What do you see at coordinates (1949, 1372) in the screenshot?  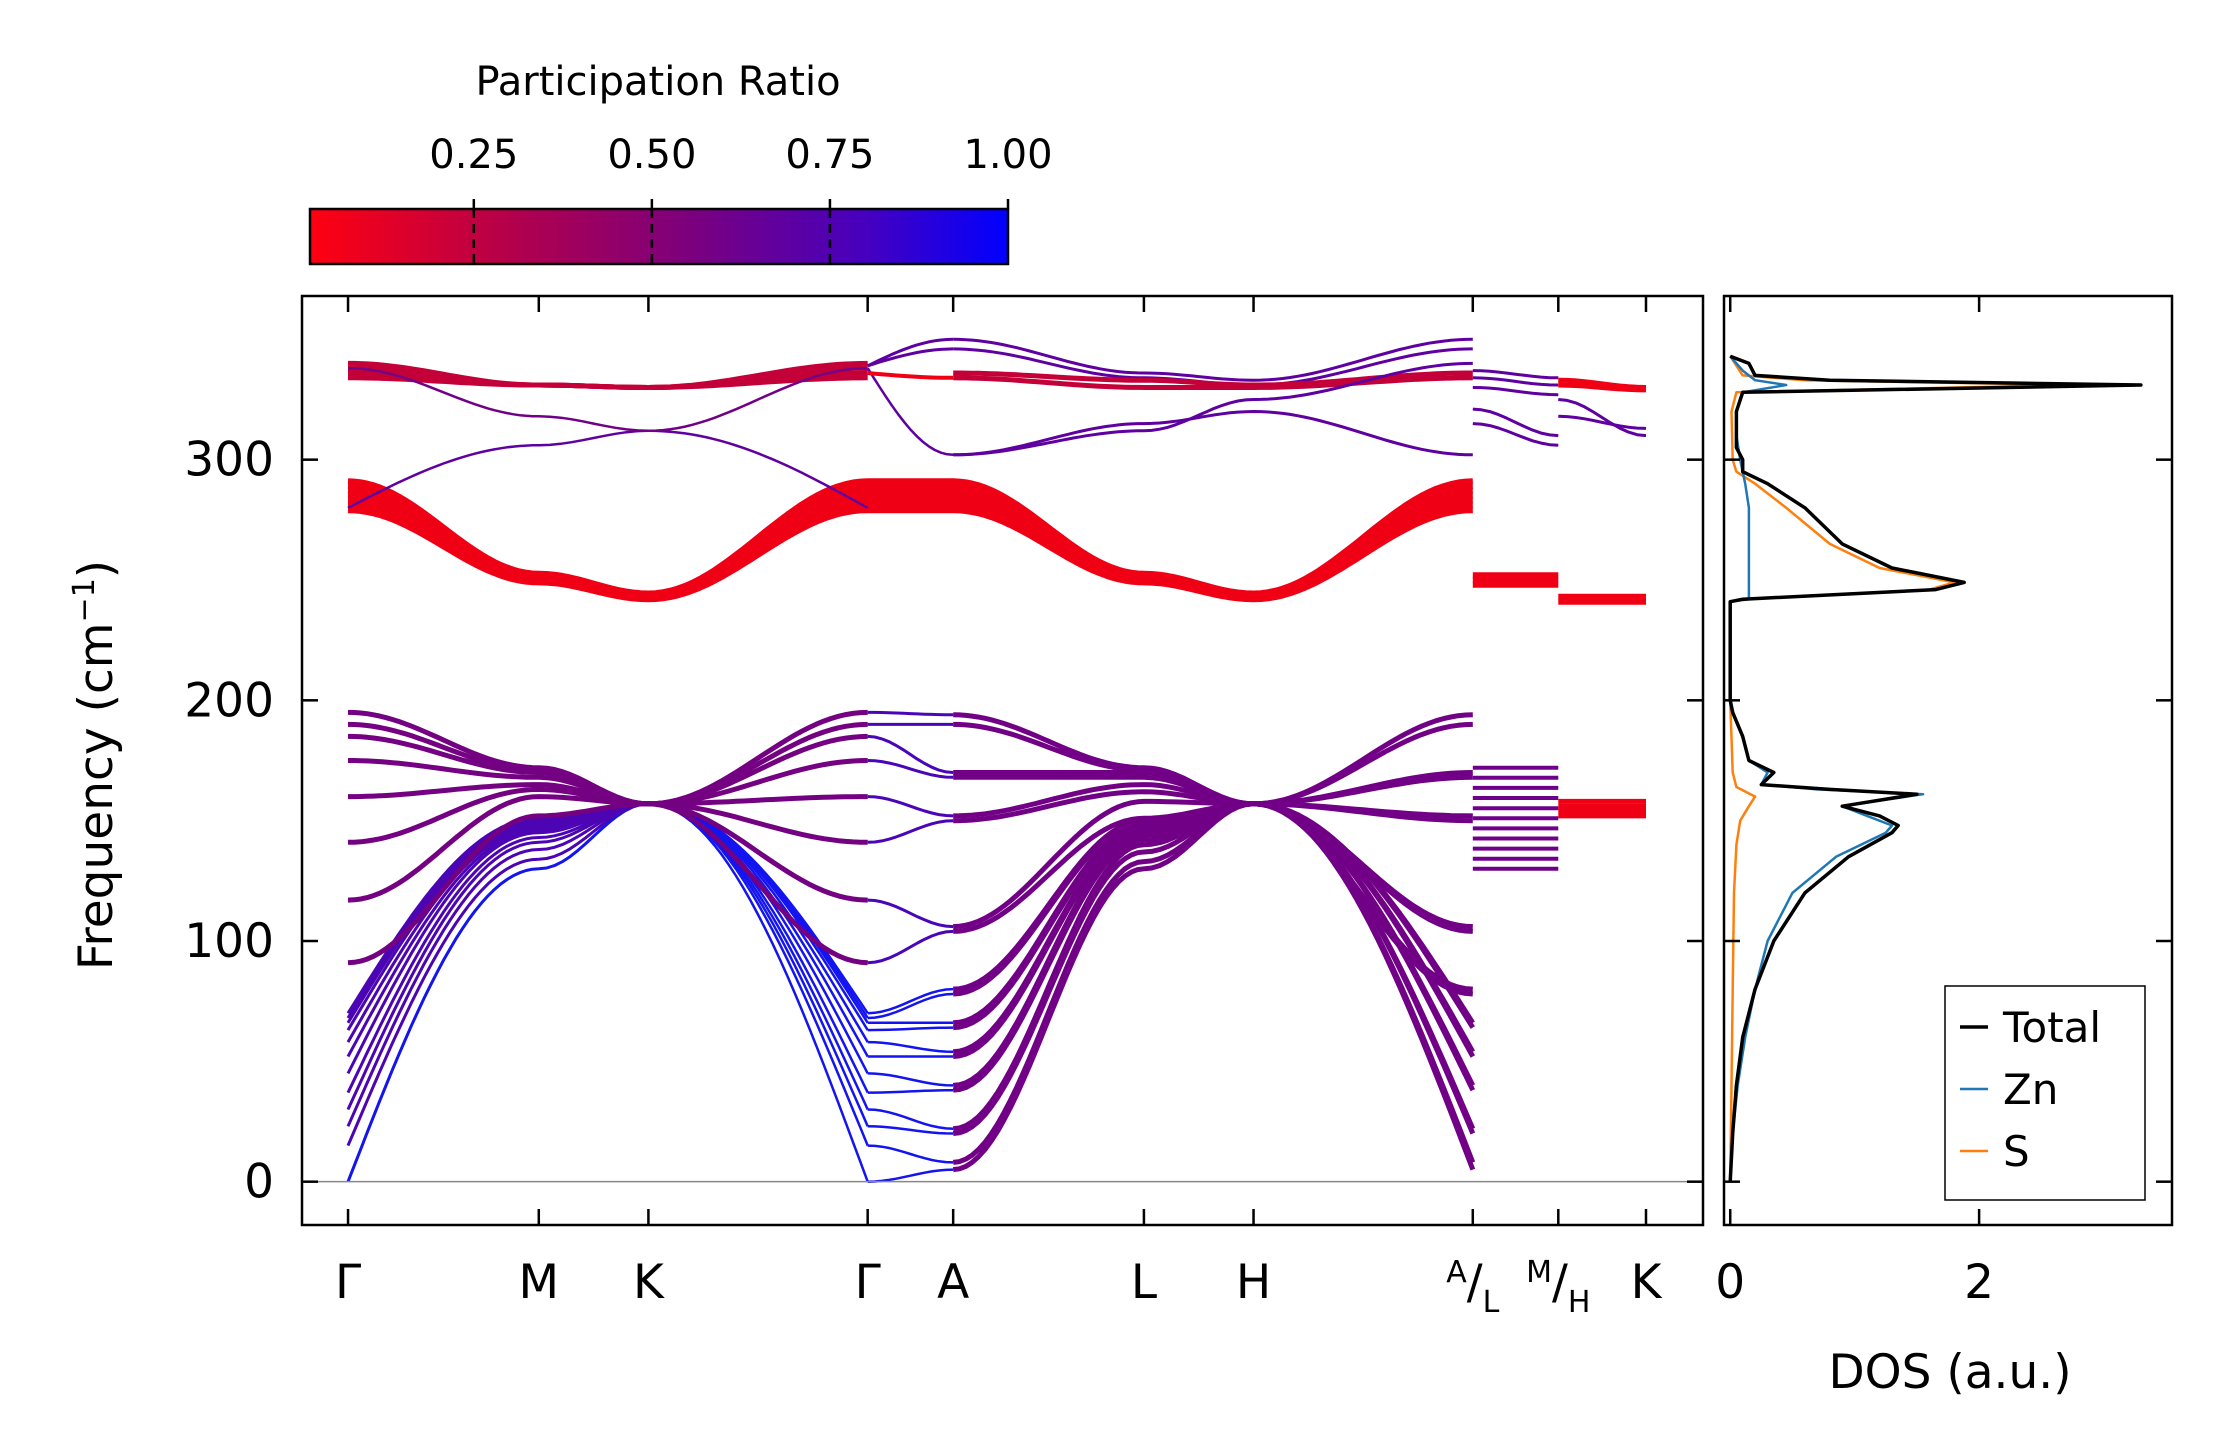 I see `x-axis-title-dos: DOS (a.u.)` at bounding box center [1949, 1372].